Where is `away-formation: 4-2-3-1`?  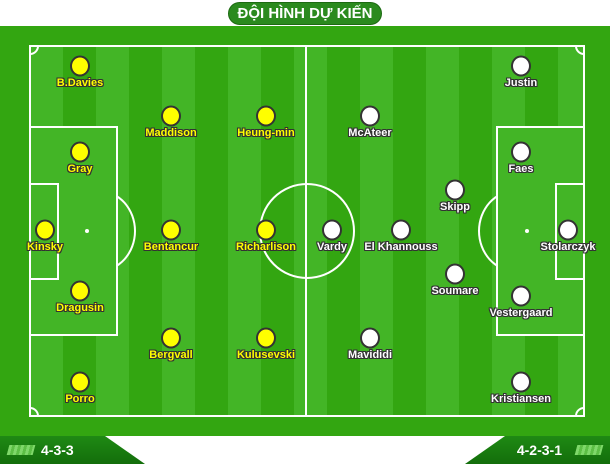 away-formation: 4-2-3-1 is located at coordinates (539, 450).